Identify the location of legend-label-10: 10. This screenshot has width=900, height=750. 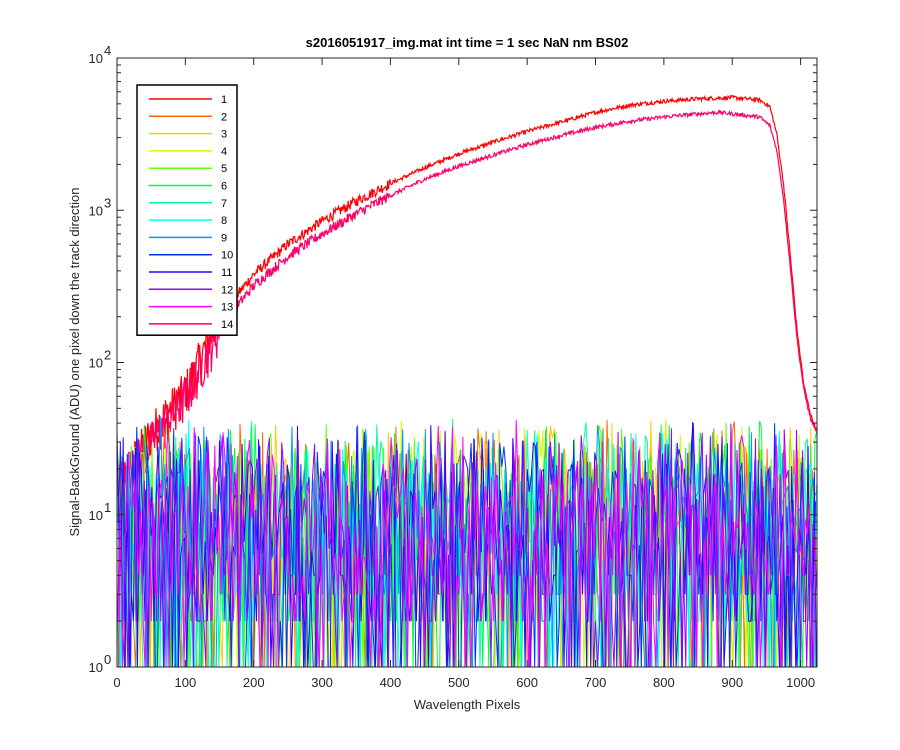
(227, 256).